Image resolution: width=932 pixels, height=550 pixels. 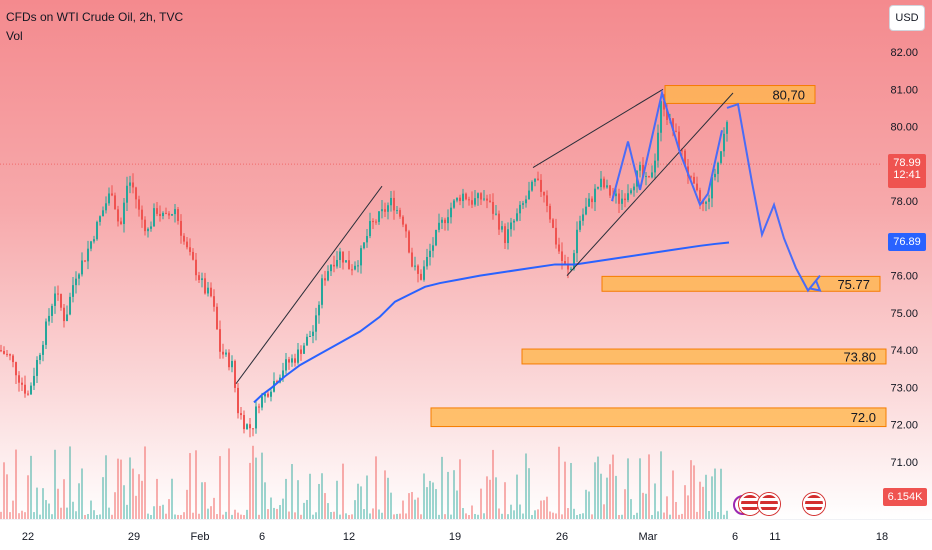 What do you see at coordinates (905, 497) in the screenshot?
I see `volume-tag: 6.154K` at bounding box center [905, 497].